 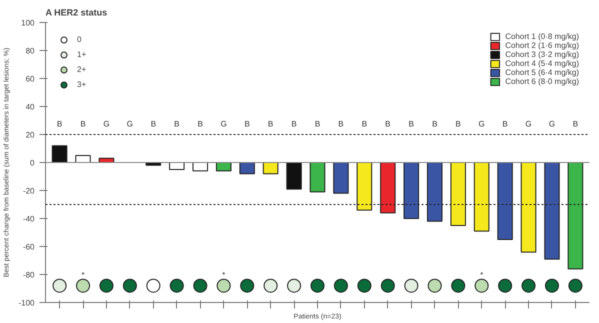 What do you see at coordinates (31, 51) in the screenshot?
I see `y-tick-label: 80` at bounding box center [31, 51].